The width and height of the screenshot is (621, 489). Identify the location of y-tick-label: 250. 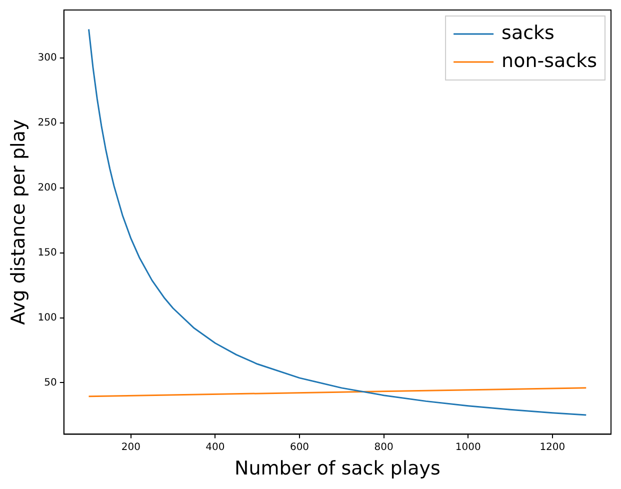
(47, 122).